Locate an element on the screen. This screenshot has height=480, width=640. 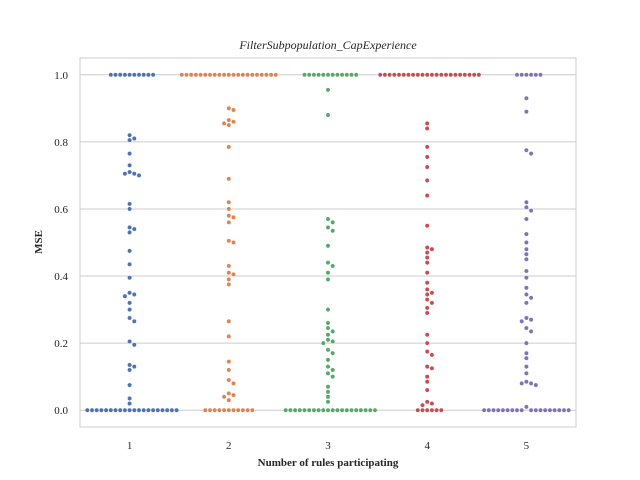
x-tick-label: 4 is located at coordinates (427, 446).